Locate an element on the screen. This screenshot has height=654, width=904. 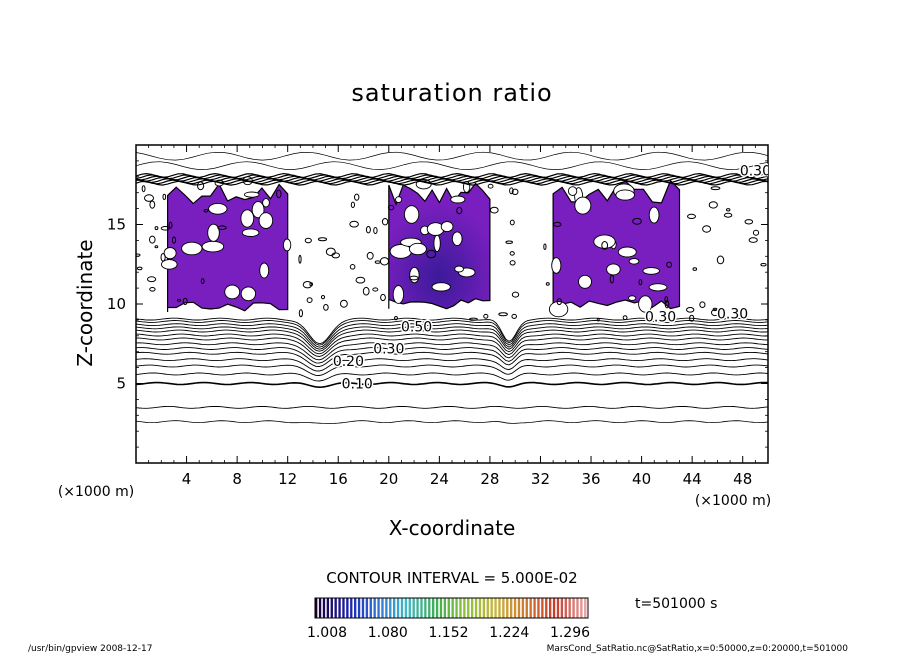
shaded-regions is located at coordinates (421, 247).